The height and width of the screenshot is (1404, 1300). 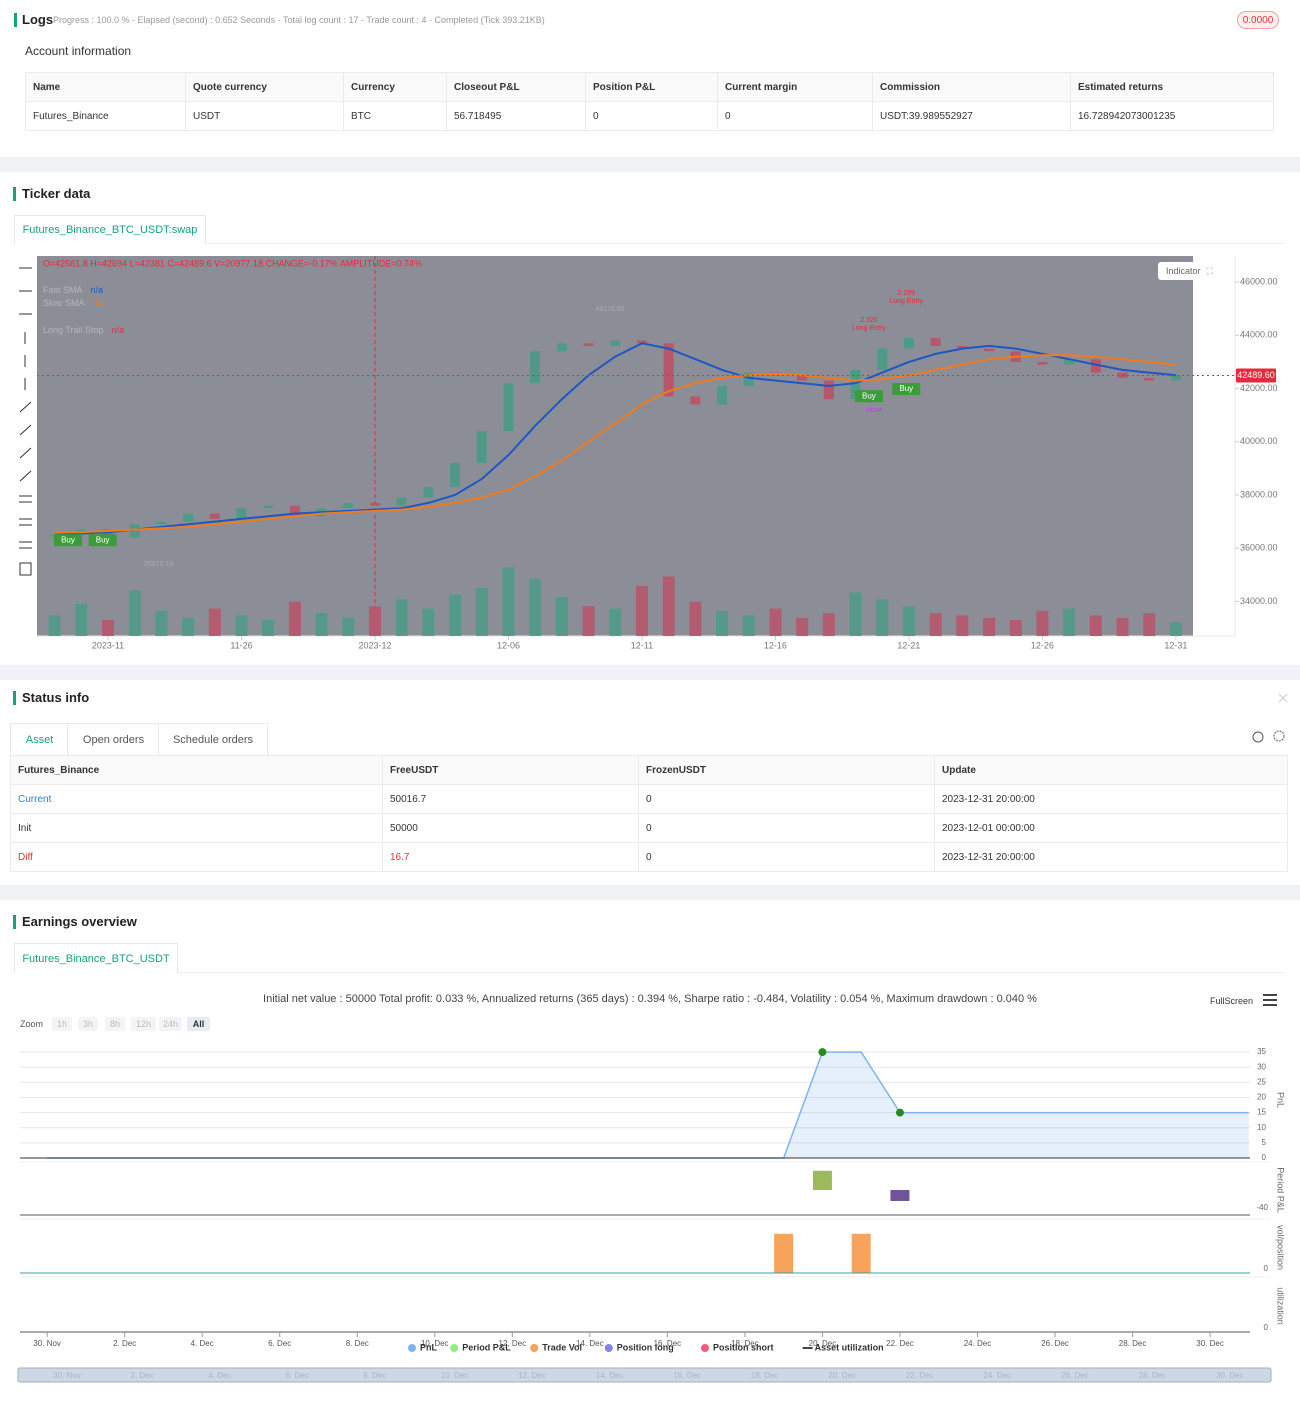 I want to click on navigator-label: 14. Dec, so click(x=610, y=1375).